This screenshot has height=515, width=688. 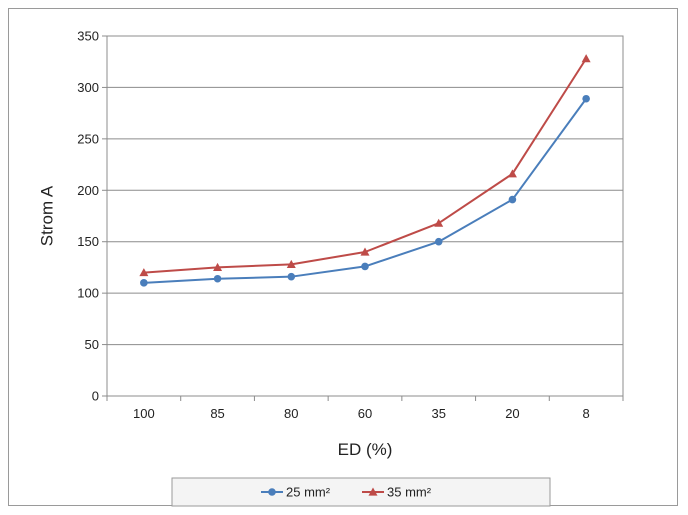 I want to click on y-tick-label: 150, so click(x=88, y=241).